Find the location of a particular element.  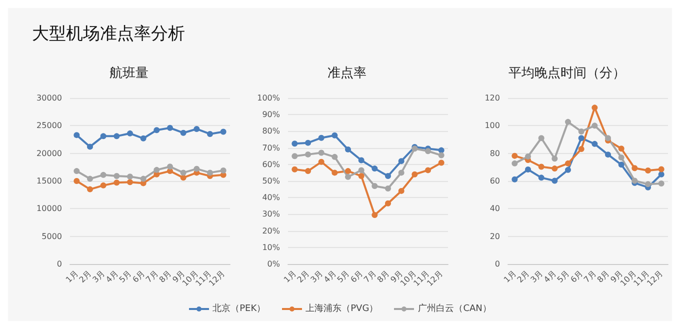

chart-title: 大型机场准点率分析 is located at coordinates (108, 34).